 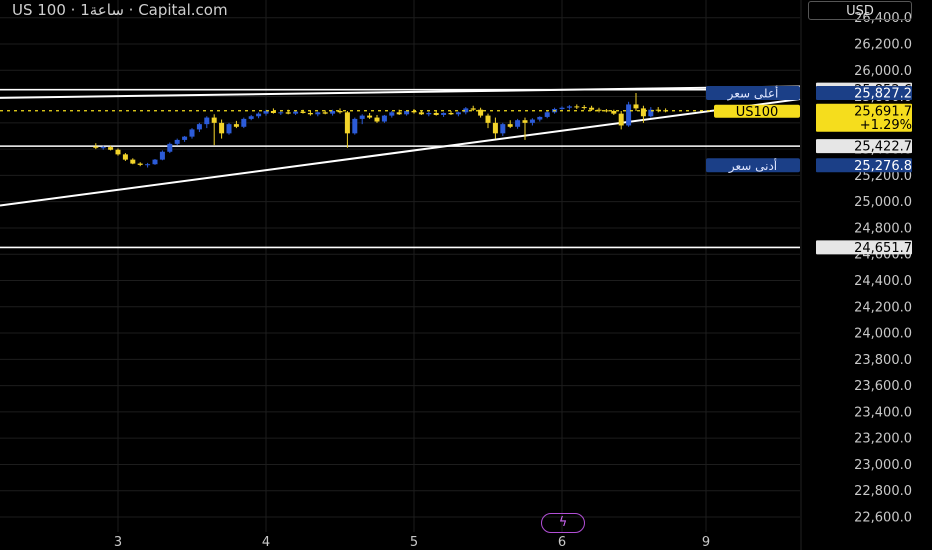 What do you see at coordinates (883, 18) in the screenshot?
I see `y-tick-label: 26,400.0` at bounding box center [883, 18].